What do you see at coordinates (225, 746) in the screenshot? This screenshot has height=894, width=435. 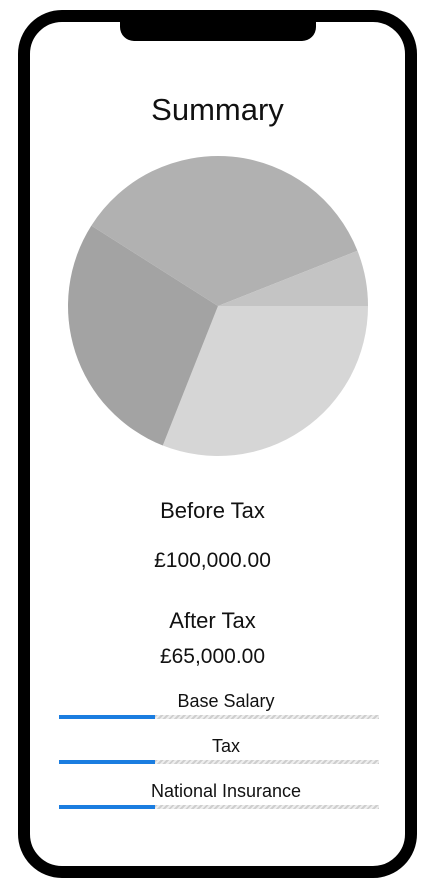 I see `tax-label: Tax` at bounding box center [225, 746].